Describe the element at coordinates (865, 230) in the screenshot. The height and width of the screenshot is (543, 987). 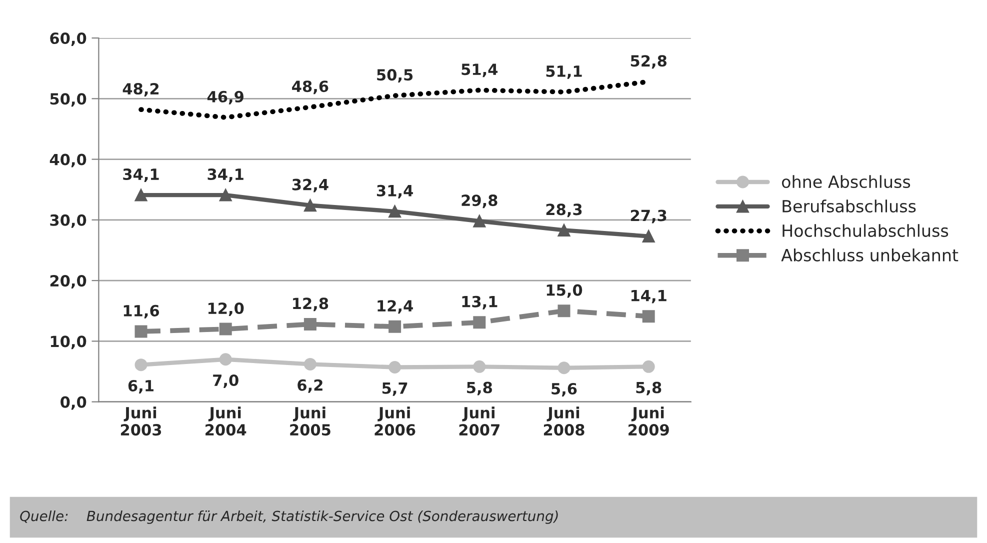
I see `legend-label: Hochschulabschluss` at that location.